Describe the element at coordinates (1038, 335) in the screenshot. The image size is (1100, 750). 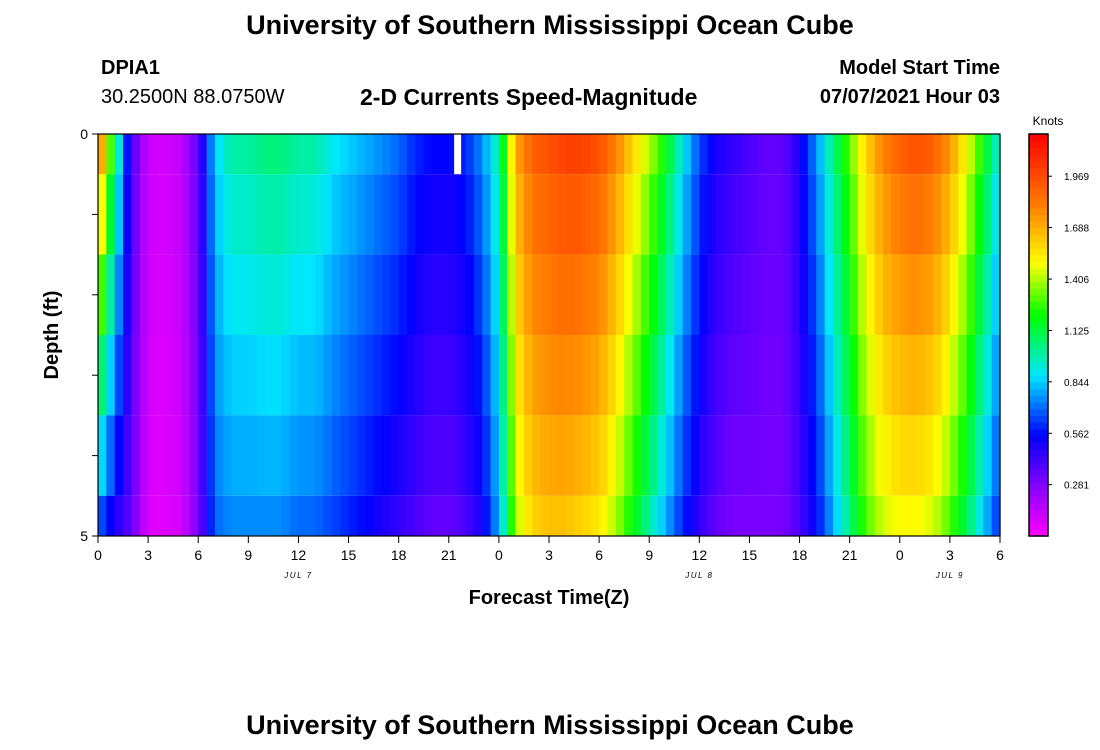
I see `colorbar-gradient` at that location.